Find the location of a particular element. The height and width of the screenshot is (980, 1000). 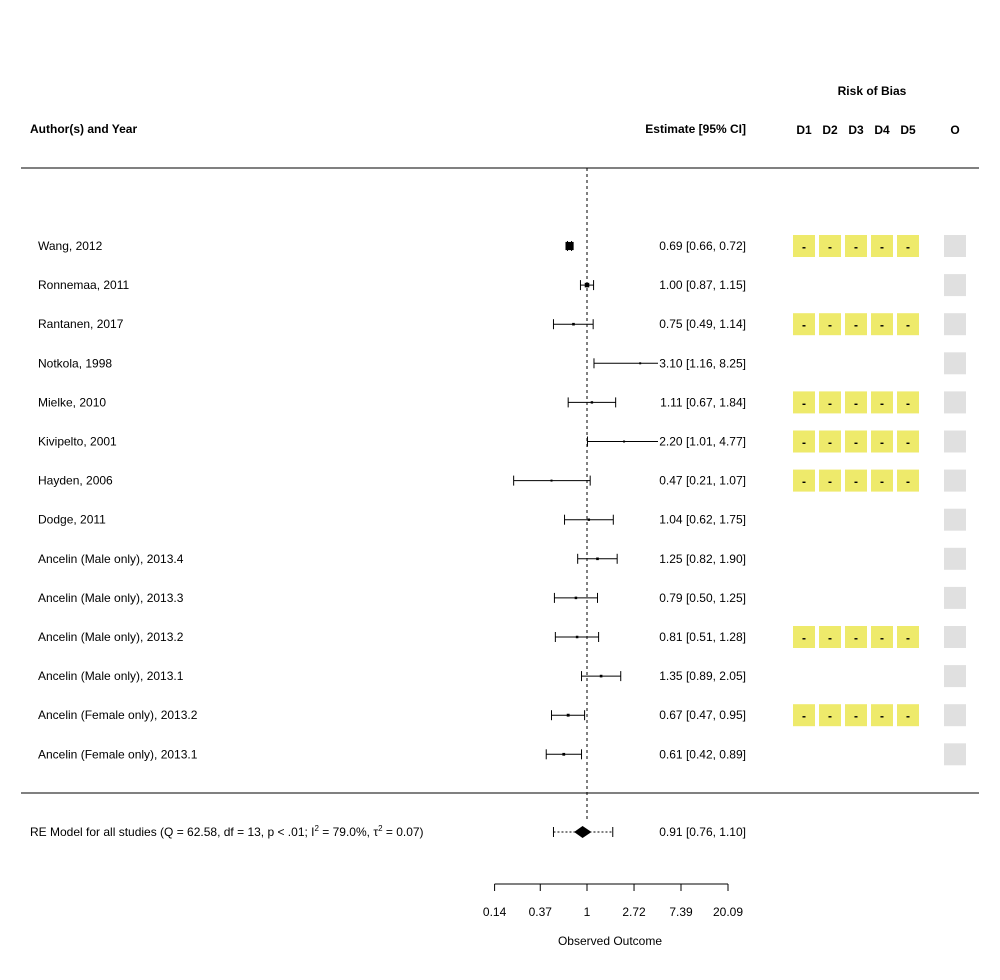

estimate-text: 0.47 [0.21, 1.07] is located at coordinates (702, 481).